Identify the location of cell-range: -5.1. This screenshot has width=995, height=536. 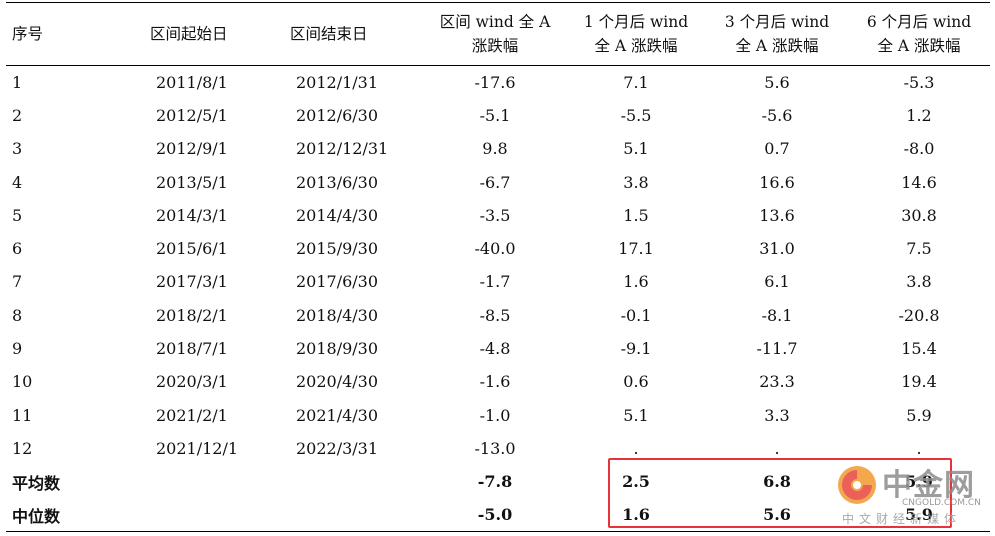
(495, 115).